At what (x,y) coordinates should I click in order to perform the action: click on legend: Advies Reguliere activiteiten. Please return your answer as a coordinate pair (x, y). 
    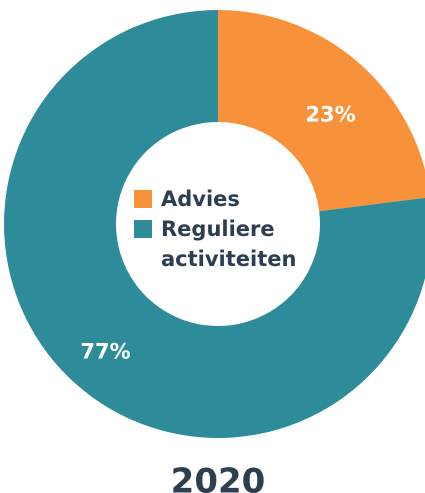
    Looking at the image, I should click on (224, 229).